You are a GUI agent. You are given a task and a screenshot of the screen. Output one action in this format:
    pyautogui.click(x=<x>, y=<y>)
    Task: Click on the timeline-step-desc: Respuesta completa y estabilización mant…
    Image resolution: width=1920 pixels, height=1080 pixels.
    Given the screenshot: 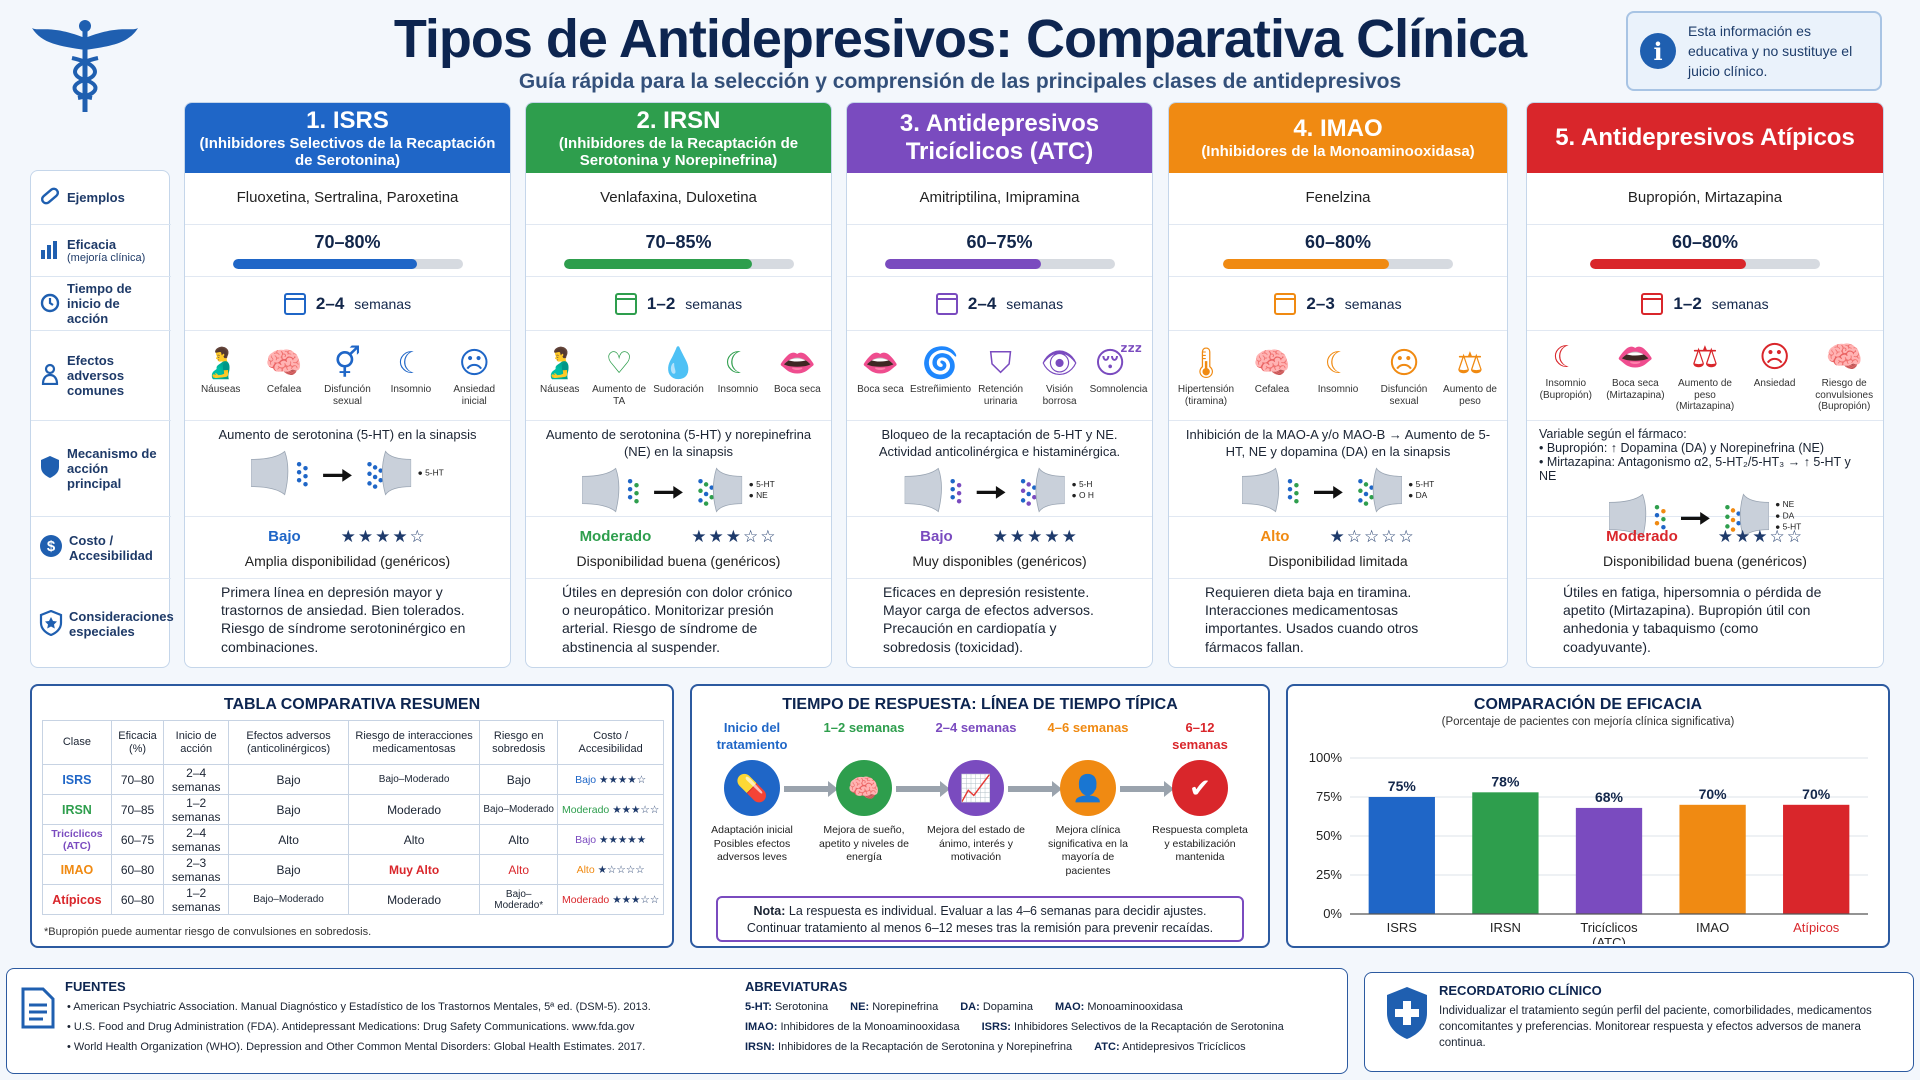 What is the action you would take?
    pyautogui.click(x=1200, y=844)
    